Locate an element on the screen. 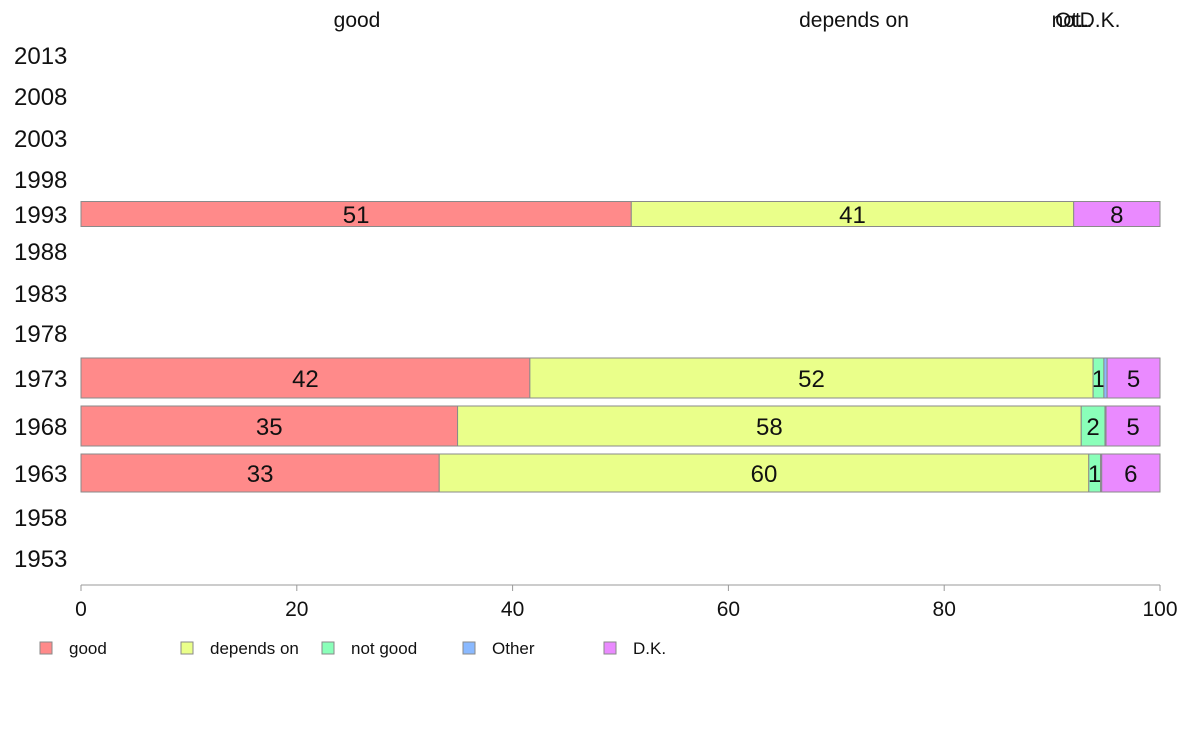 The height and width of the screenshot is (736, 1188). year-label-1953: 1953 is located at coordinates (40, 559).